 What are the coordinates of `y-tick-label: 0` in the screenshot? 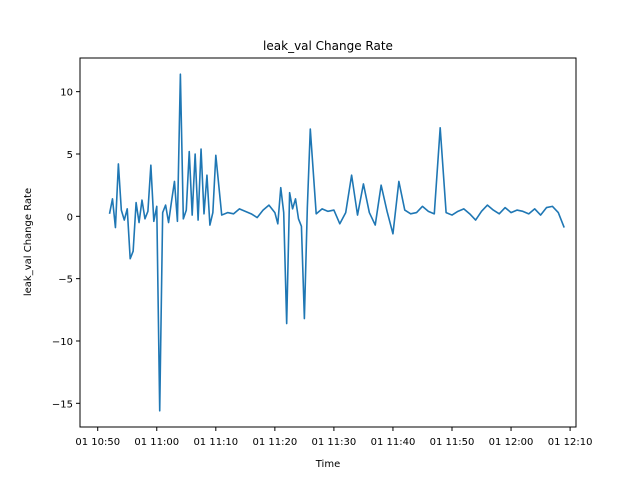 It's located at (70, 217).